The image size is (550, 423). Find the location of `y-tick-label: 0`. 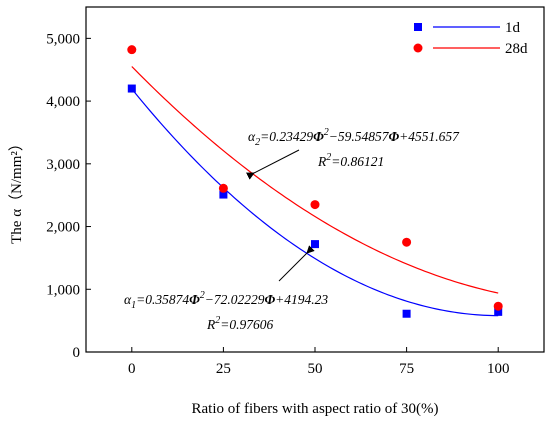

y-tick-label: 0 is located at coordinates (77, 353).